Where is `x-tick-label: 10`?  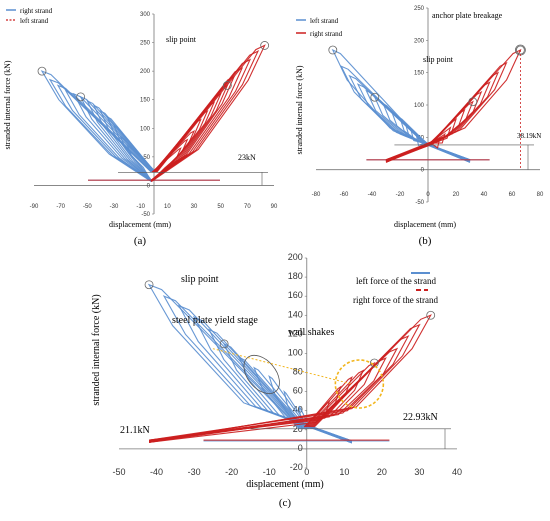
x-tick-label: 10 is located at coordinates (344, 472).